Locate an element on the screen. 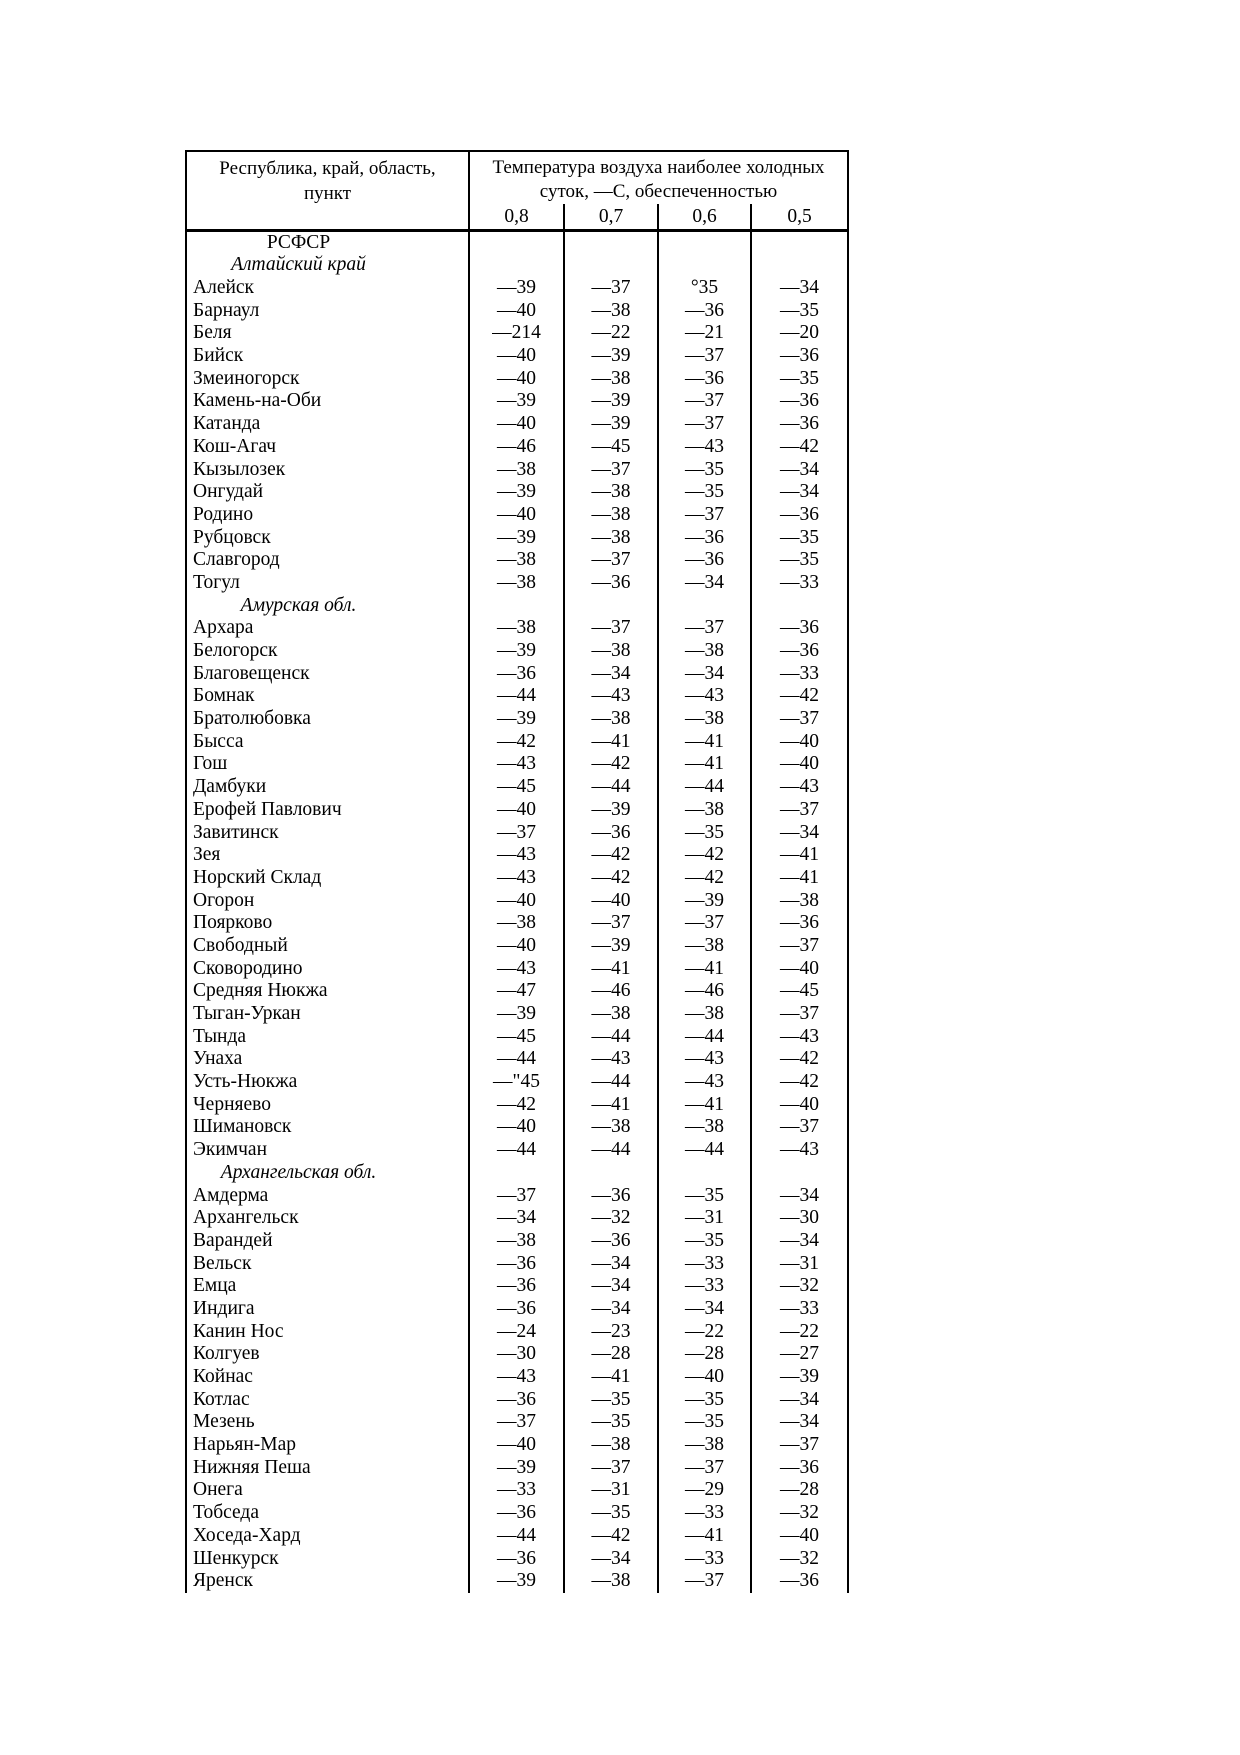 The width and height of the screenshot is (1240, 1755). table-row-city: Дамбуки —45 —44 —44 —43 is located at coordinates (517, 787).